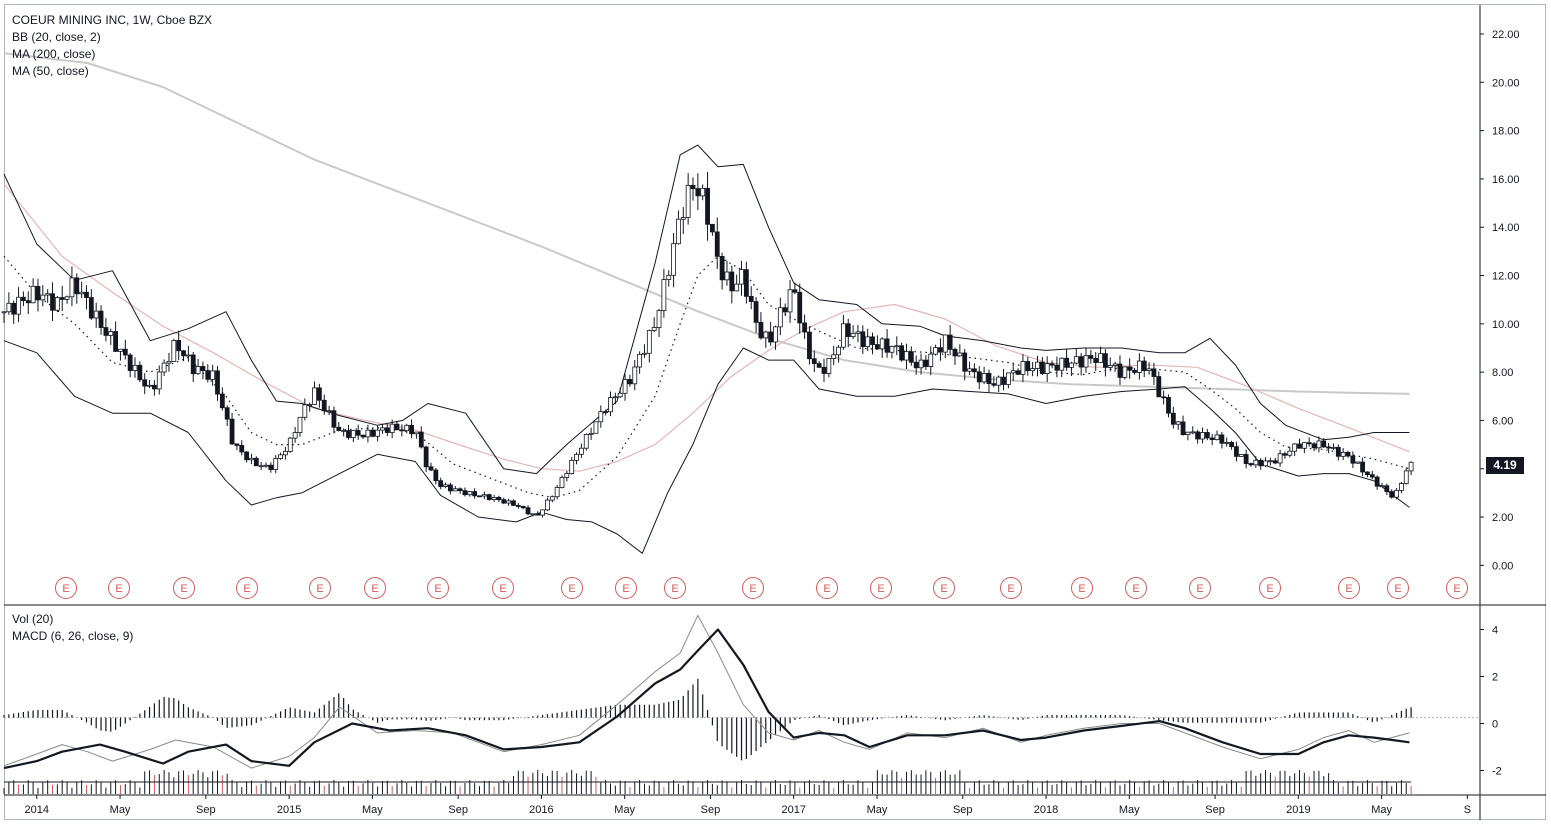 This screenshot has width=1551, height=825. Describe the element at coordinates (56, 37) in the screenshot. I see `legend-bb: BB (20, close, 2)` at that location.